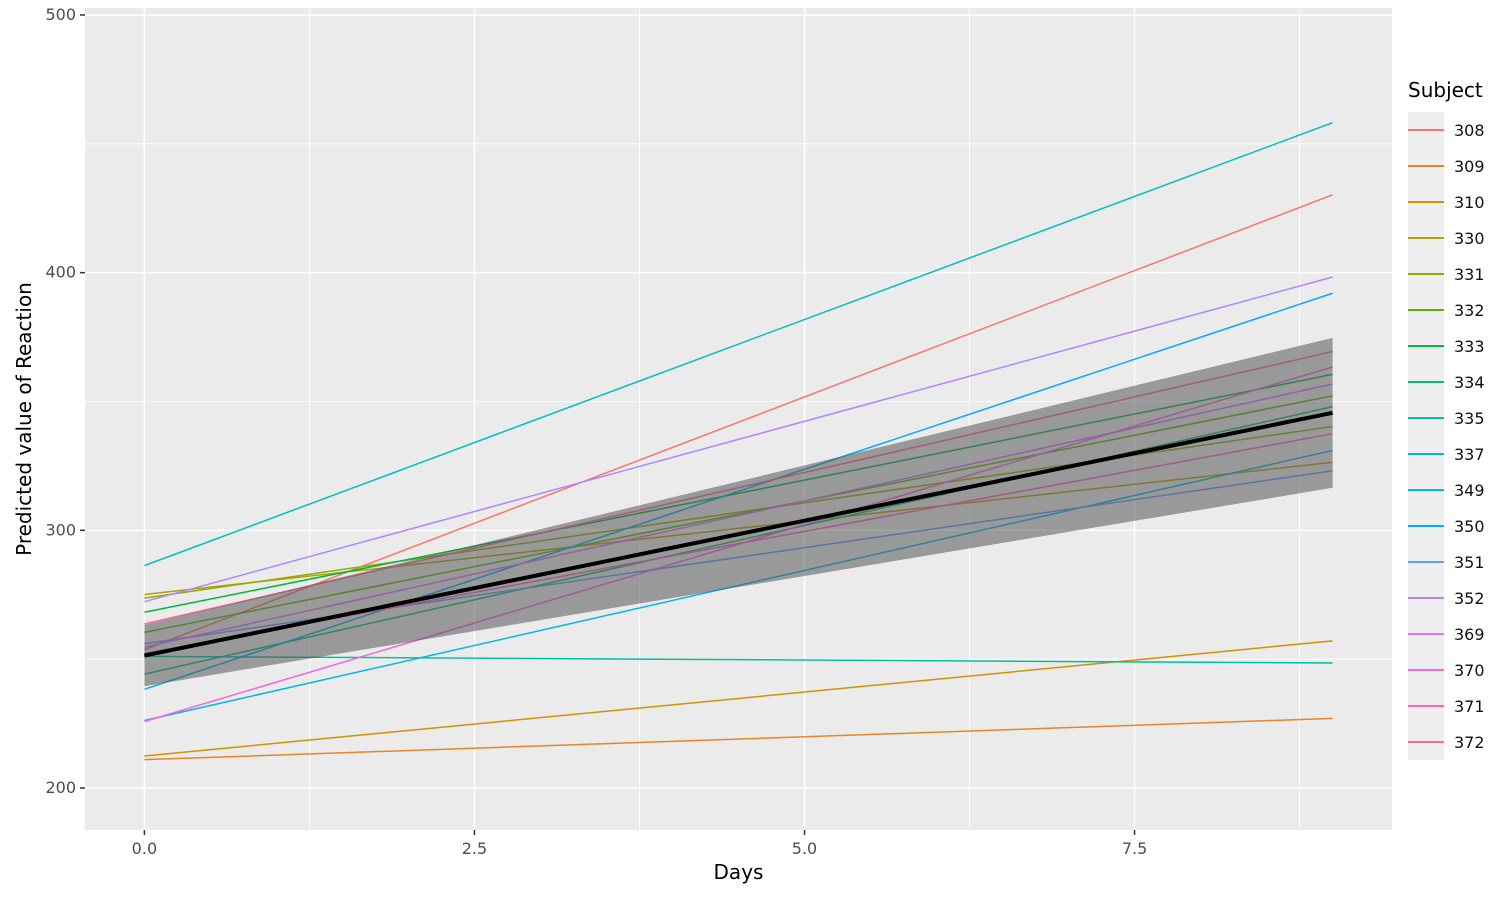 The width and height of the screenshot is (1512, 900). Describe the element at coordinates (1469, 562) in the screenshot. I see `legend-label: 351` at that location.